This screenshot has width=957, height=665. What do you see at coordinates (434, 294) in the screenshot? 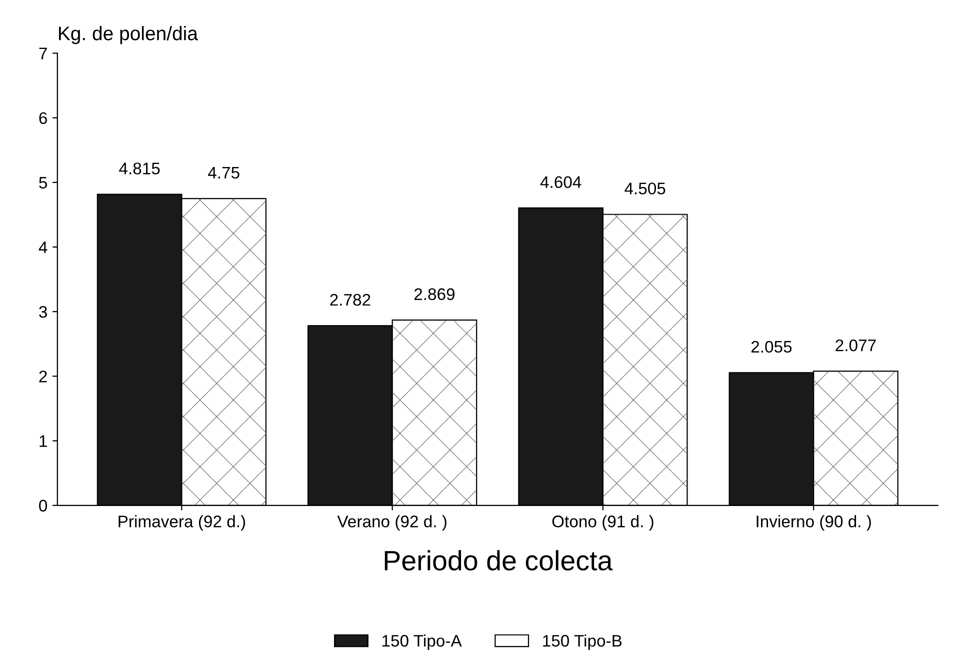
I see `data-label: 2.869` at bounding box center [434, 294].